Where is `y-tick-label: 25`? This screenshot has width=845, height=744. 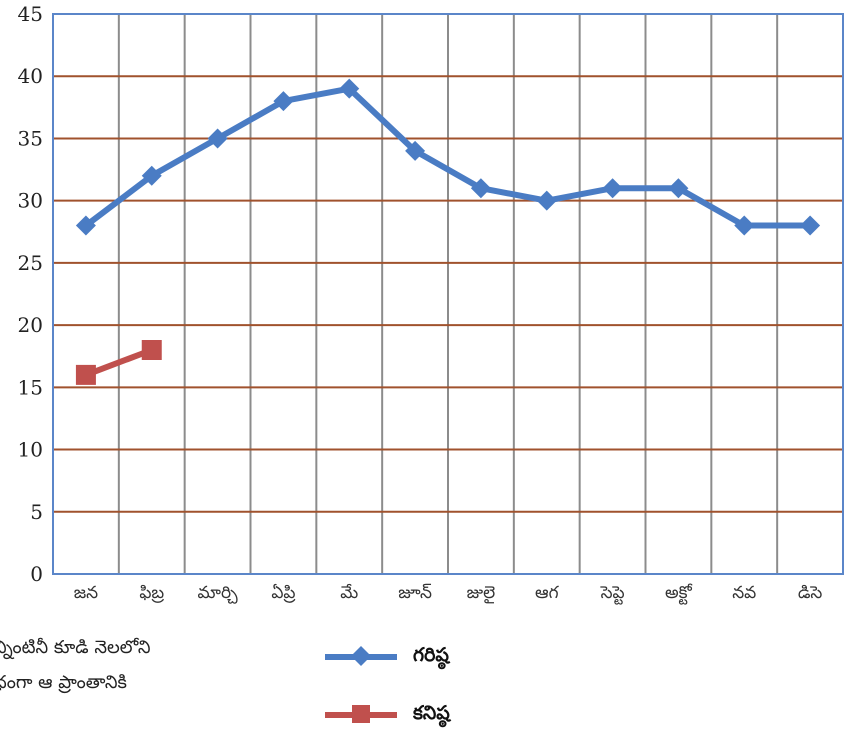 y-tick-label: 25 is located at coordinates (30, 263).